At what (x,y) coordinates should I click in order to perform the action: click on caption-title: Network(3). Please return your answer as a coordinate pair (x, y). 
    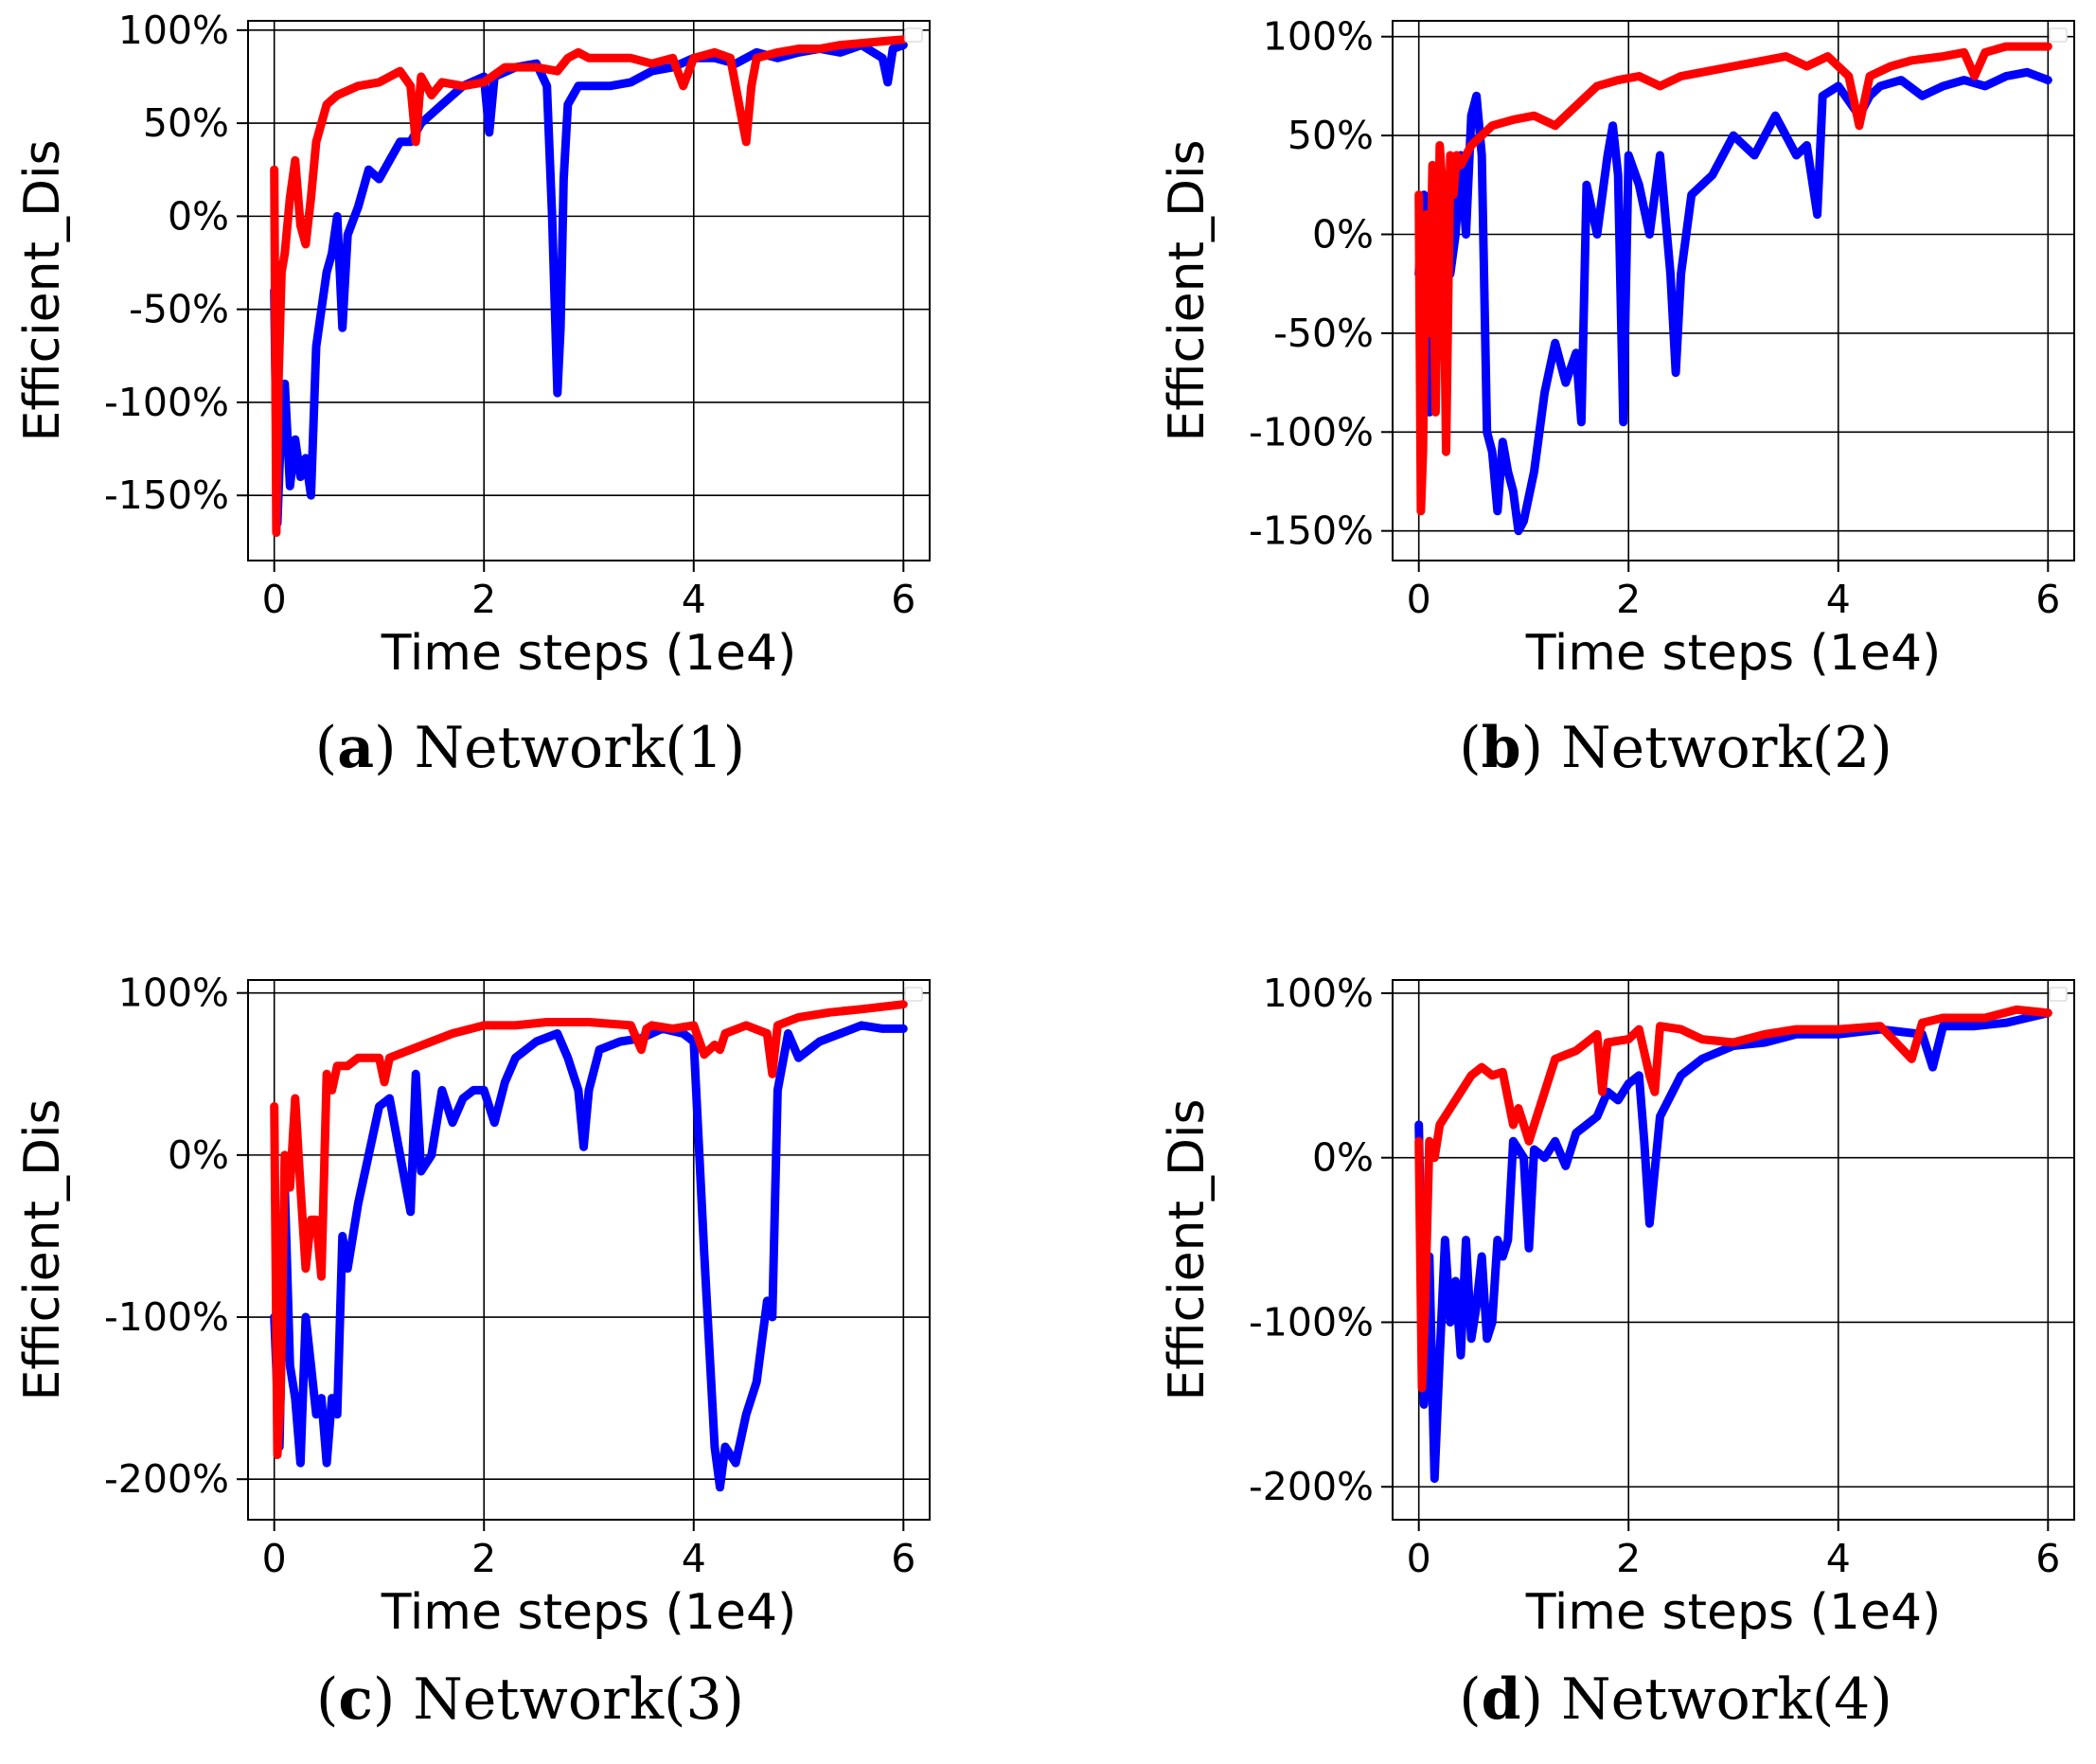
    Looking at the image, I should click on (578, 1699).